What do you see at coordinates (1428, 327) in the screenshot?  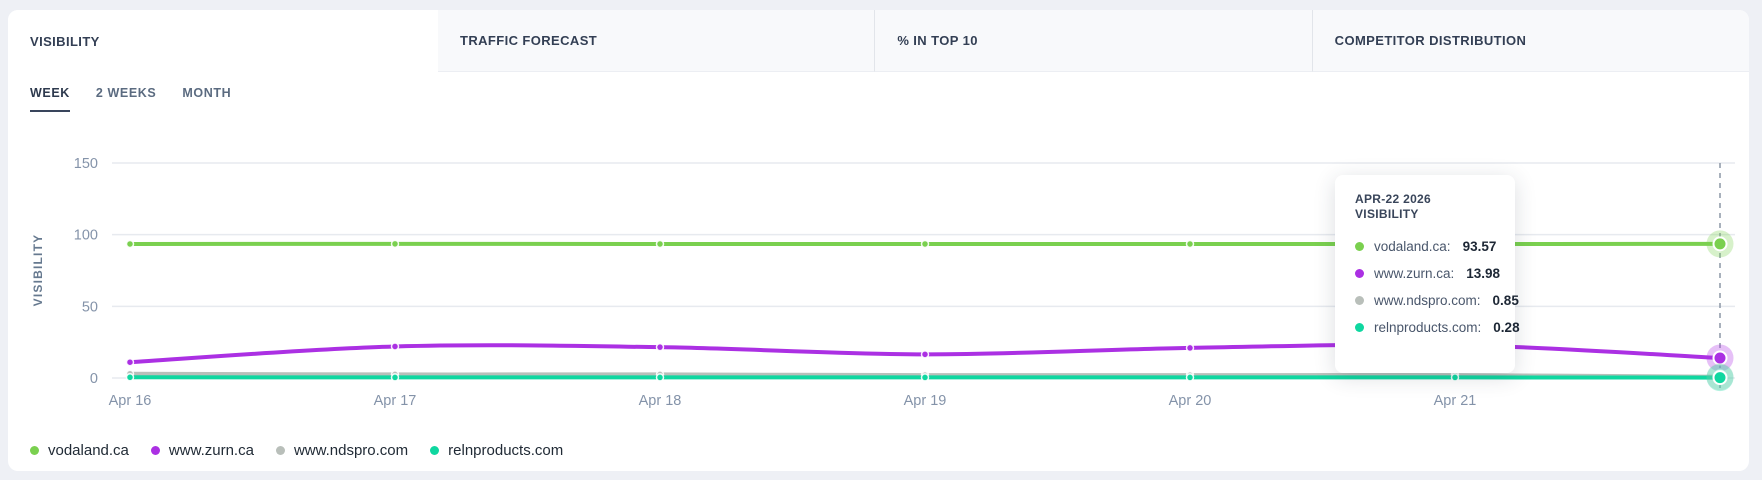 I see `tooltip-series-label: relnproducts.com:` at bounding box center [1428, 327].